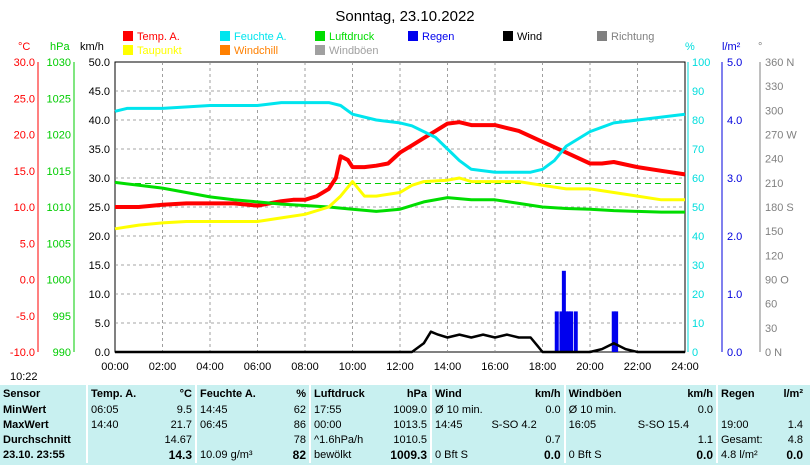  What do you see at coordinates (26, 425) in the screenshot?
I see `row-label: MaxWert` at bounding box center [26, 425].